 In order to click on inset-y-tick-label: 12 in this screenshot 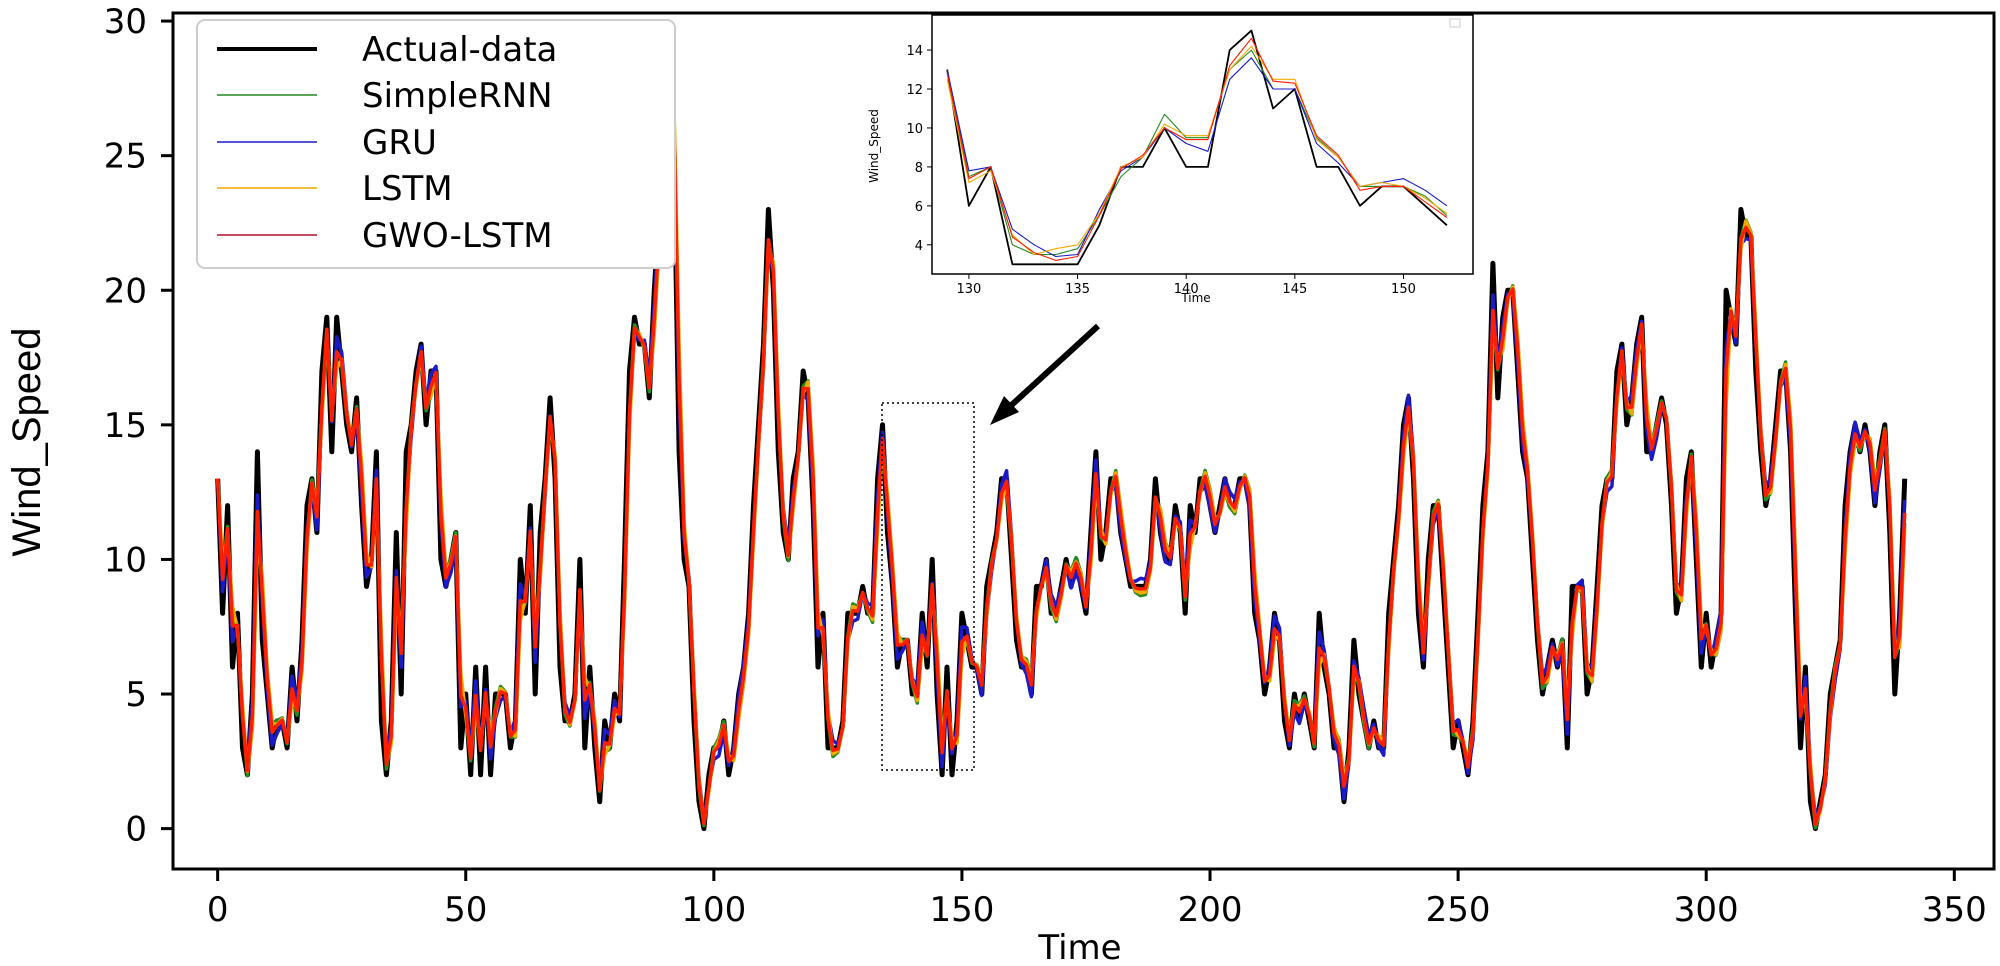, I will do `click(914, 90)`.